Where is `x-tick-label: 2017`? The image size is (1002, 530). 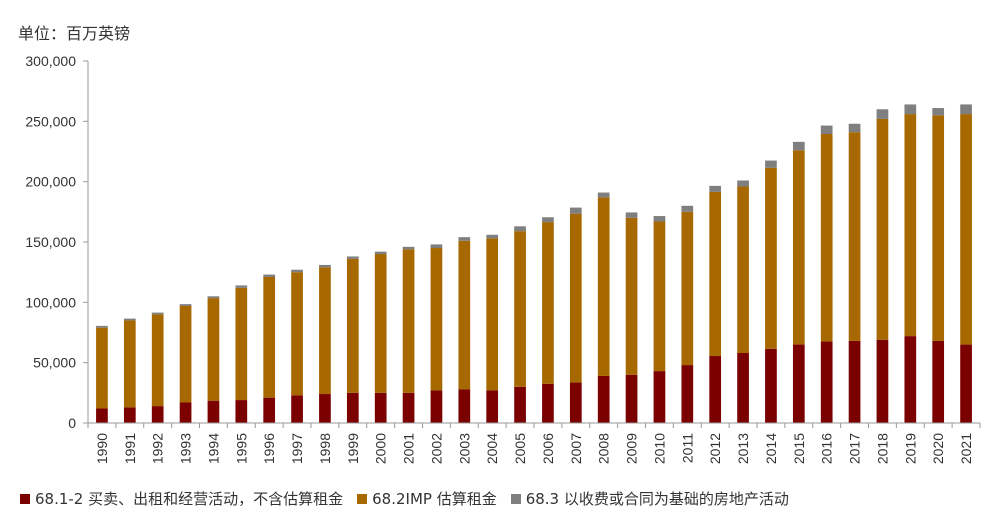 x-tick-label: 2017 is located at coordinates (855, 448).